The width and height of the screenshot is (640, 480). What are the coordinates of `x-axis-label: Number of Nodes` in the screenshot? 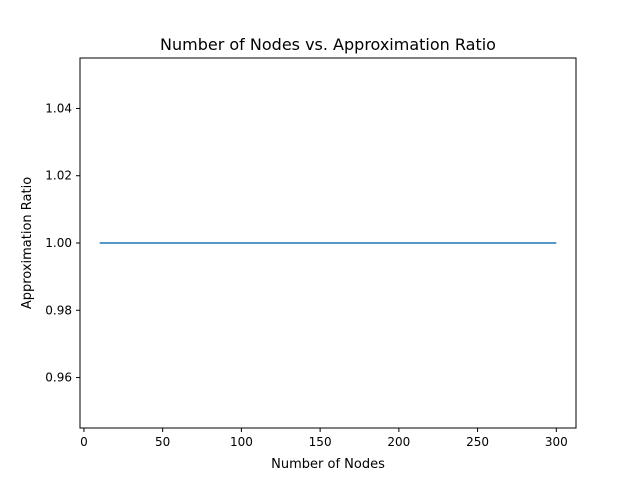 It's located at (328, 464).